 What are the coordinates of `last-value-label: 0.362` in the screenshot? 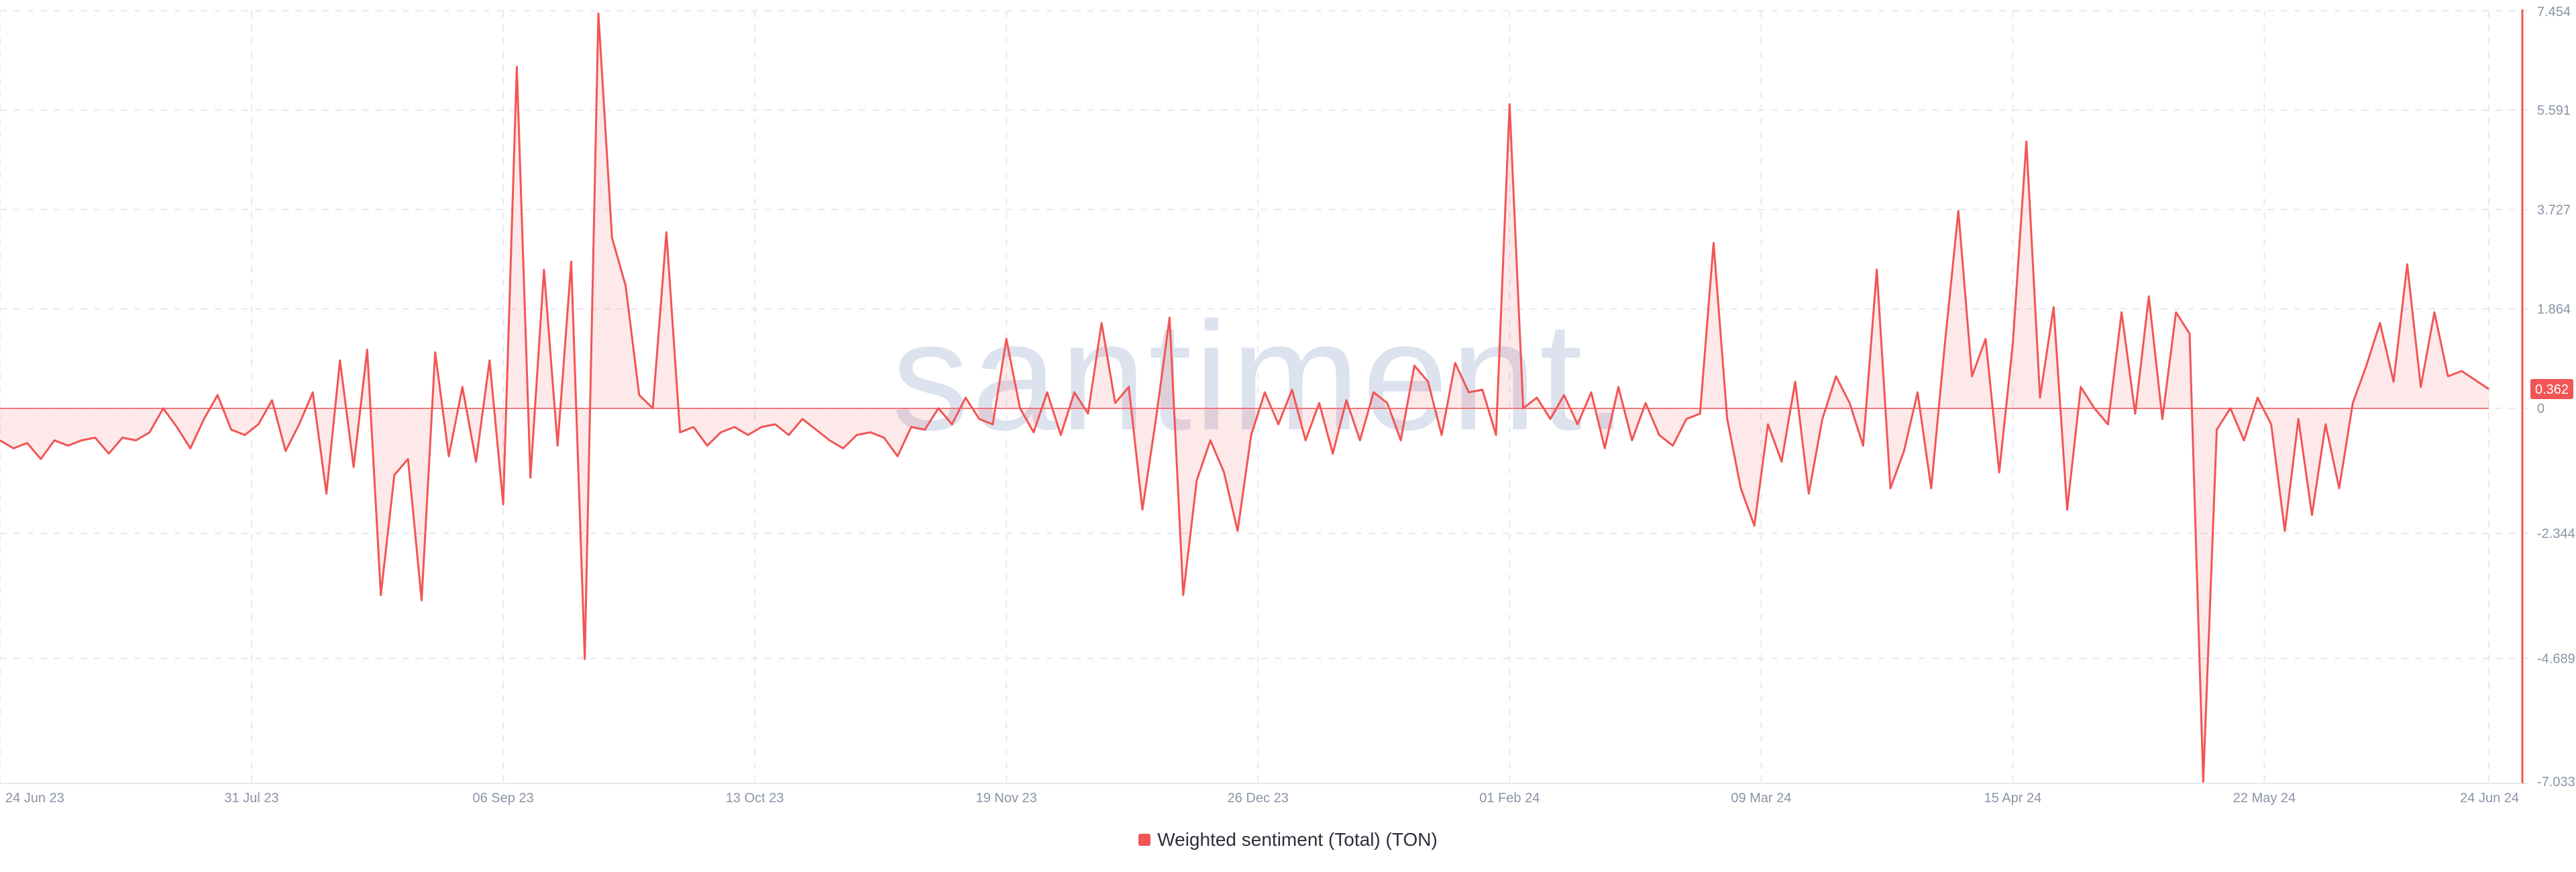 It's located at (2552, 390).